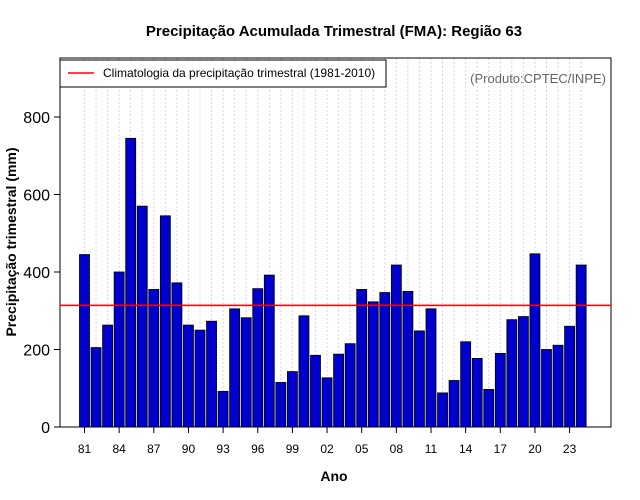  Describe the element at coordinates (293, 449) in the screenshot. I see `x-tick-label: 99` at that location.